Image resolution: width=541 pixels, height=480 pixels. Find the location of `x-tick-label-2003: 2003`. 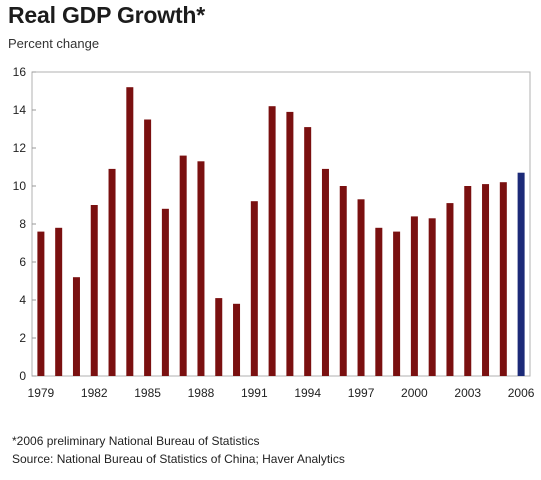

x-tick-label-2003: 2003 is located at coordinates (467, 393).